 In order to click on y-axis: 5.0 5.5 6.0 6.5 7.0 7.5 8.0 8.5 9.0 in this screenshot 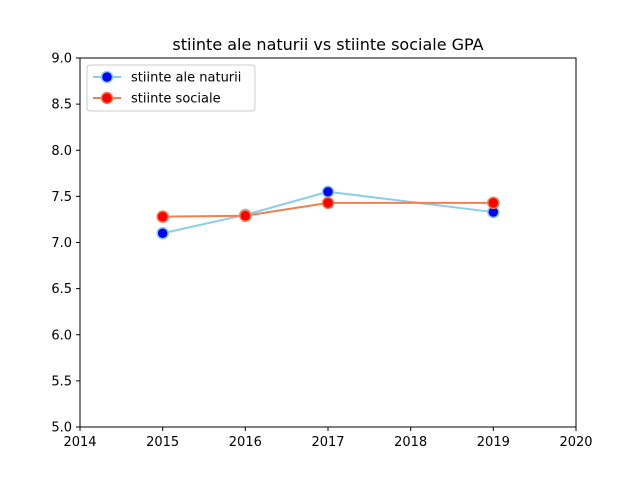, I will do `click(65, 244)`.